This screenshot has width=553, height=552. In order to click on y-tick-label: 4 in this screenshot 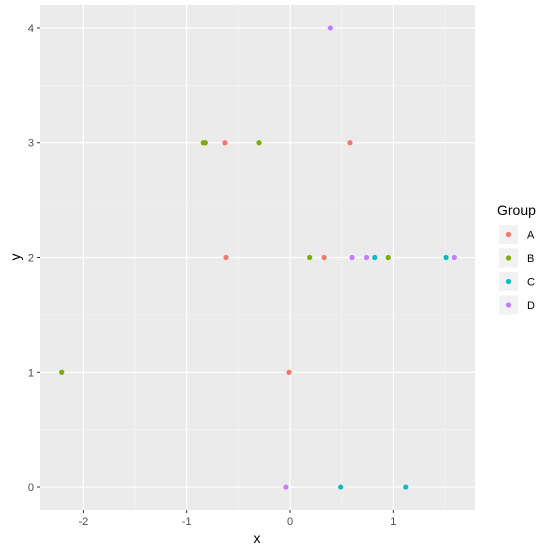, I will do `click(31, 29)`.